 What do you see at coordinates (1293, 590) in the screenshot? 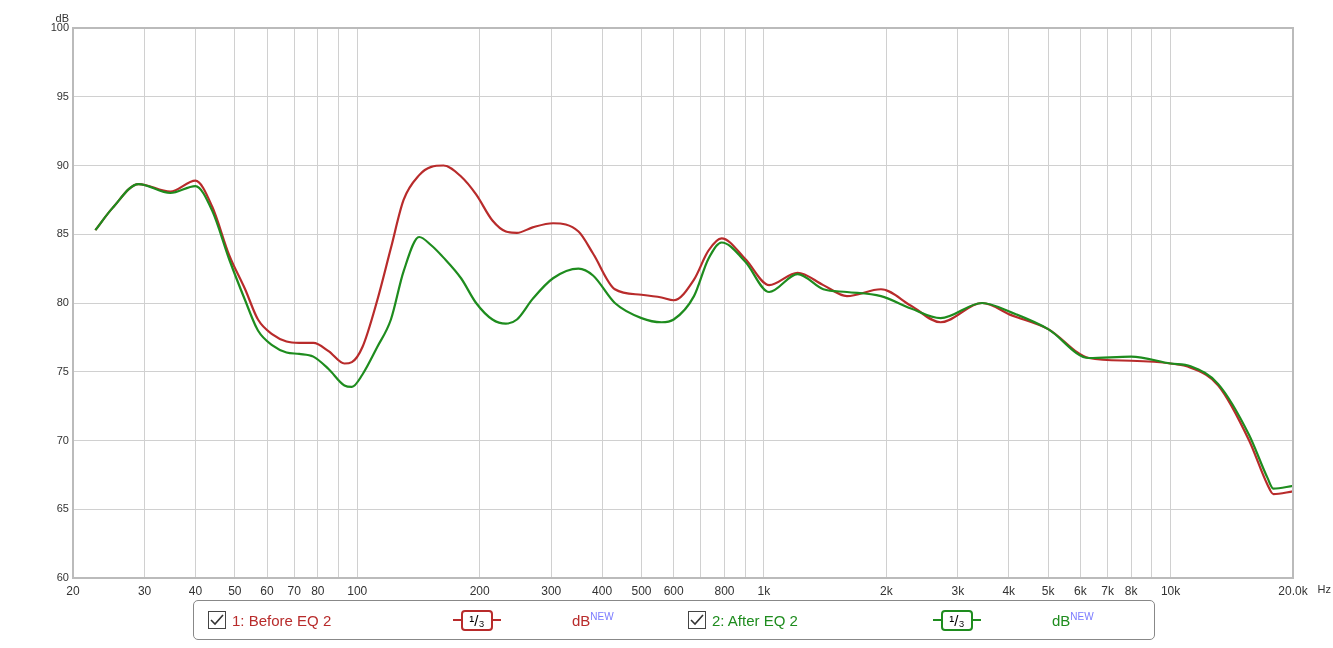
I see `x-tick-label: 20.0k` at bounding box center [1293, 590].